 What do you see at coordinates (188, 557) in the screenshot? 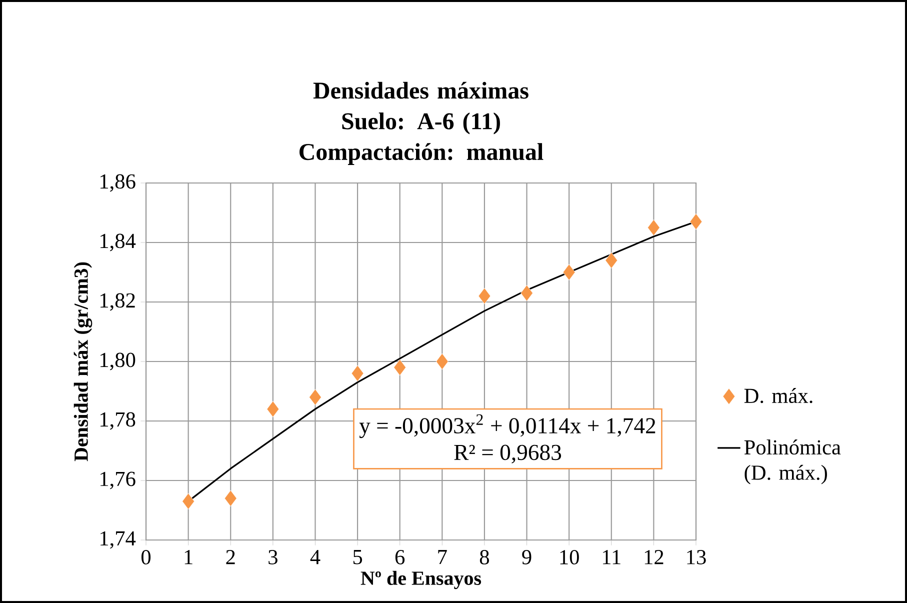
I see `x-tick-label: 1` at bounding box center [188, 557].